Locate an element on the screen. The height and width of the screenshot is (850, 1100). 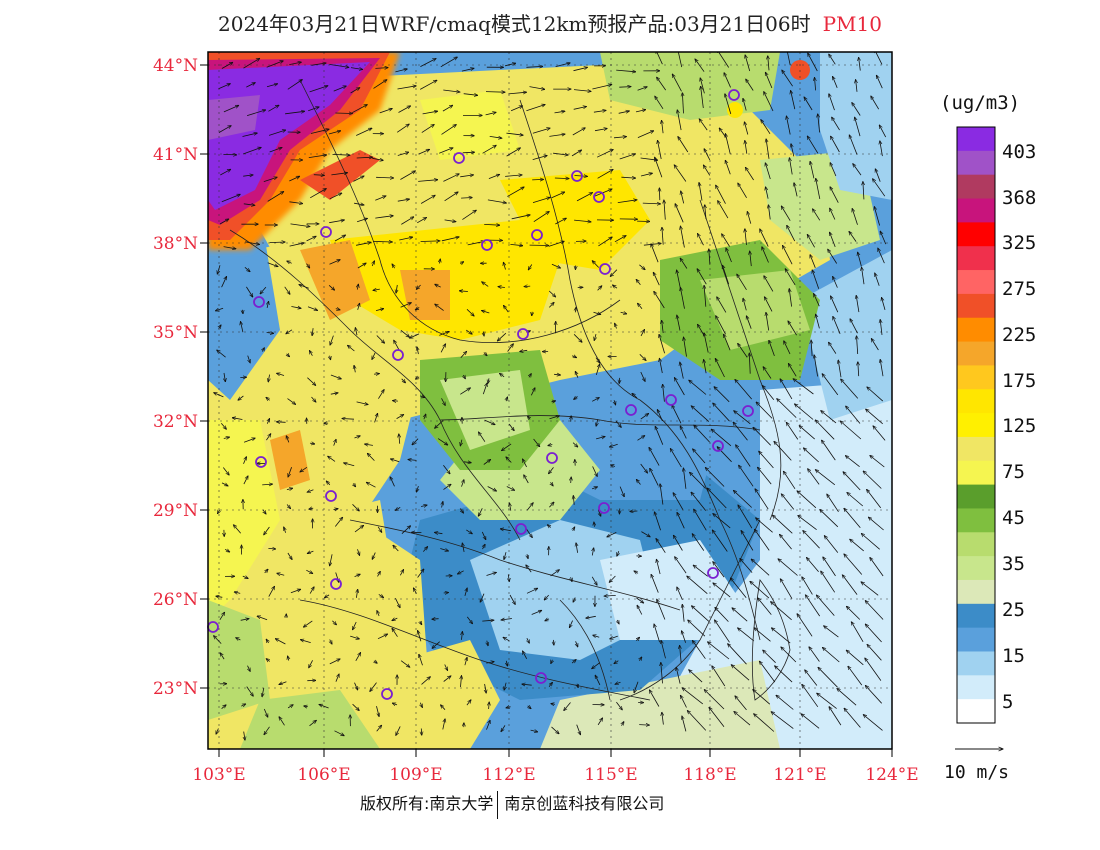
lon-label-103e: 103°E is located at coordinates (219, 775).